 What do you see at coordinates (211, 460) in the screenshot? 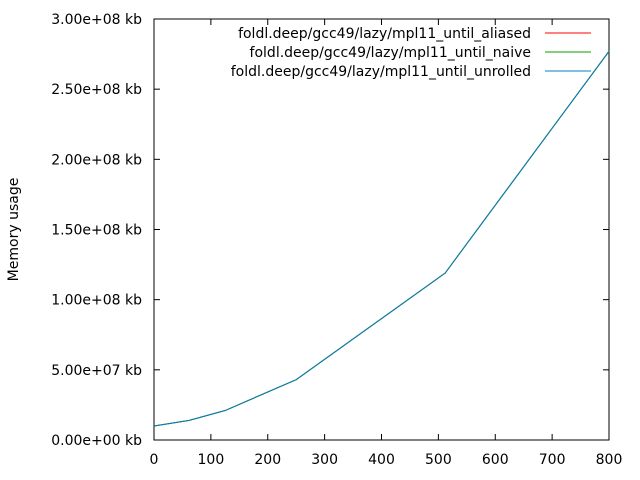
I see `x-tick-label: 100` at bounding box center [211, 460].